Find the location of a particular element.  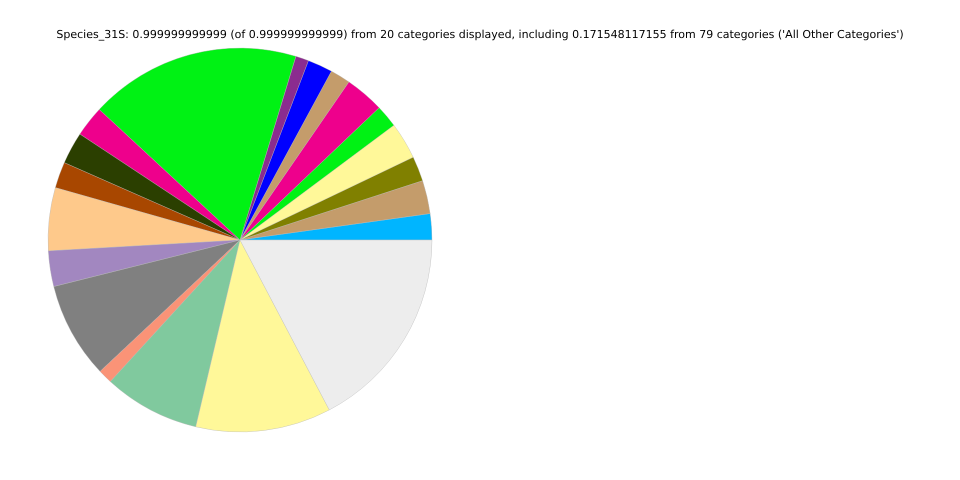

text: Species_31S: 0.999999999999 (of 0.999999999999) from 20 categories displayed, including 0.171548117155 from 79 categories ('All Other Categories') is located at coordinates (480, 34).